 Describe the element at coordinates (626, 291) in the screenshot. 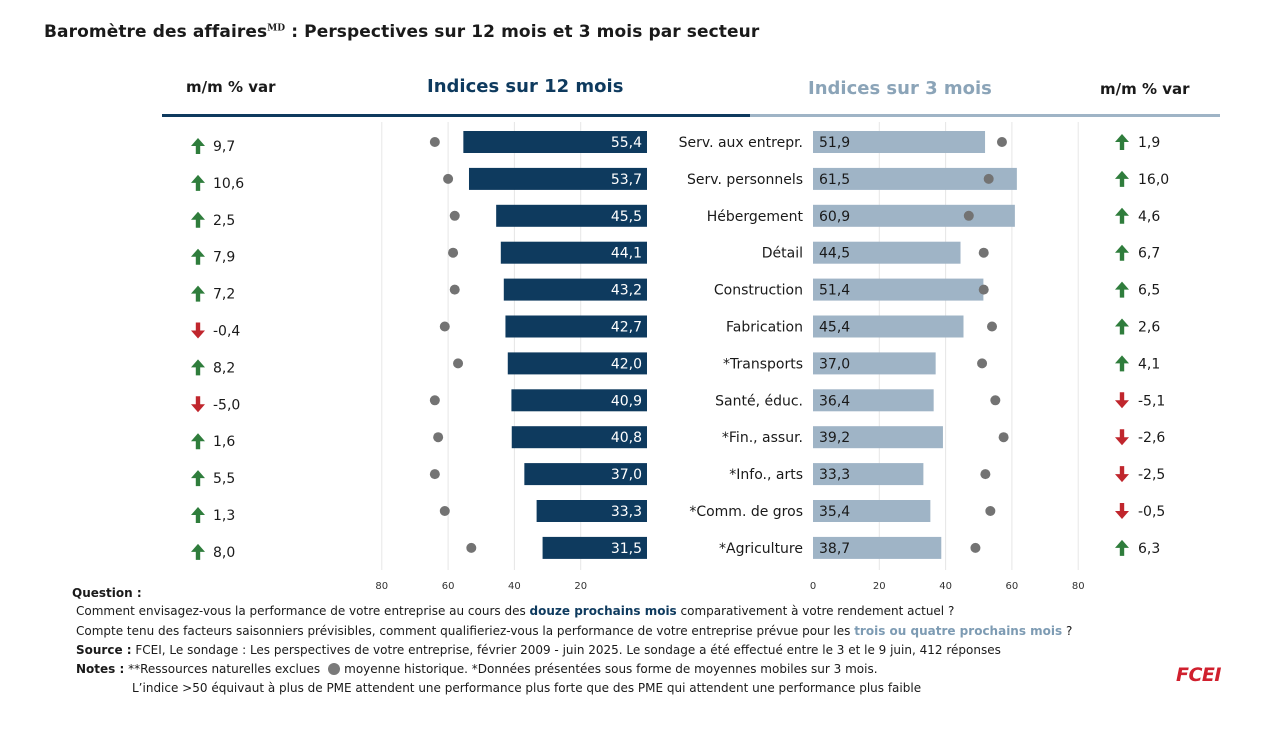

I see `bar-12-label: 43,2` at that location.